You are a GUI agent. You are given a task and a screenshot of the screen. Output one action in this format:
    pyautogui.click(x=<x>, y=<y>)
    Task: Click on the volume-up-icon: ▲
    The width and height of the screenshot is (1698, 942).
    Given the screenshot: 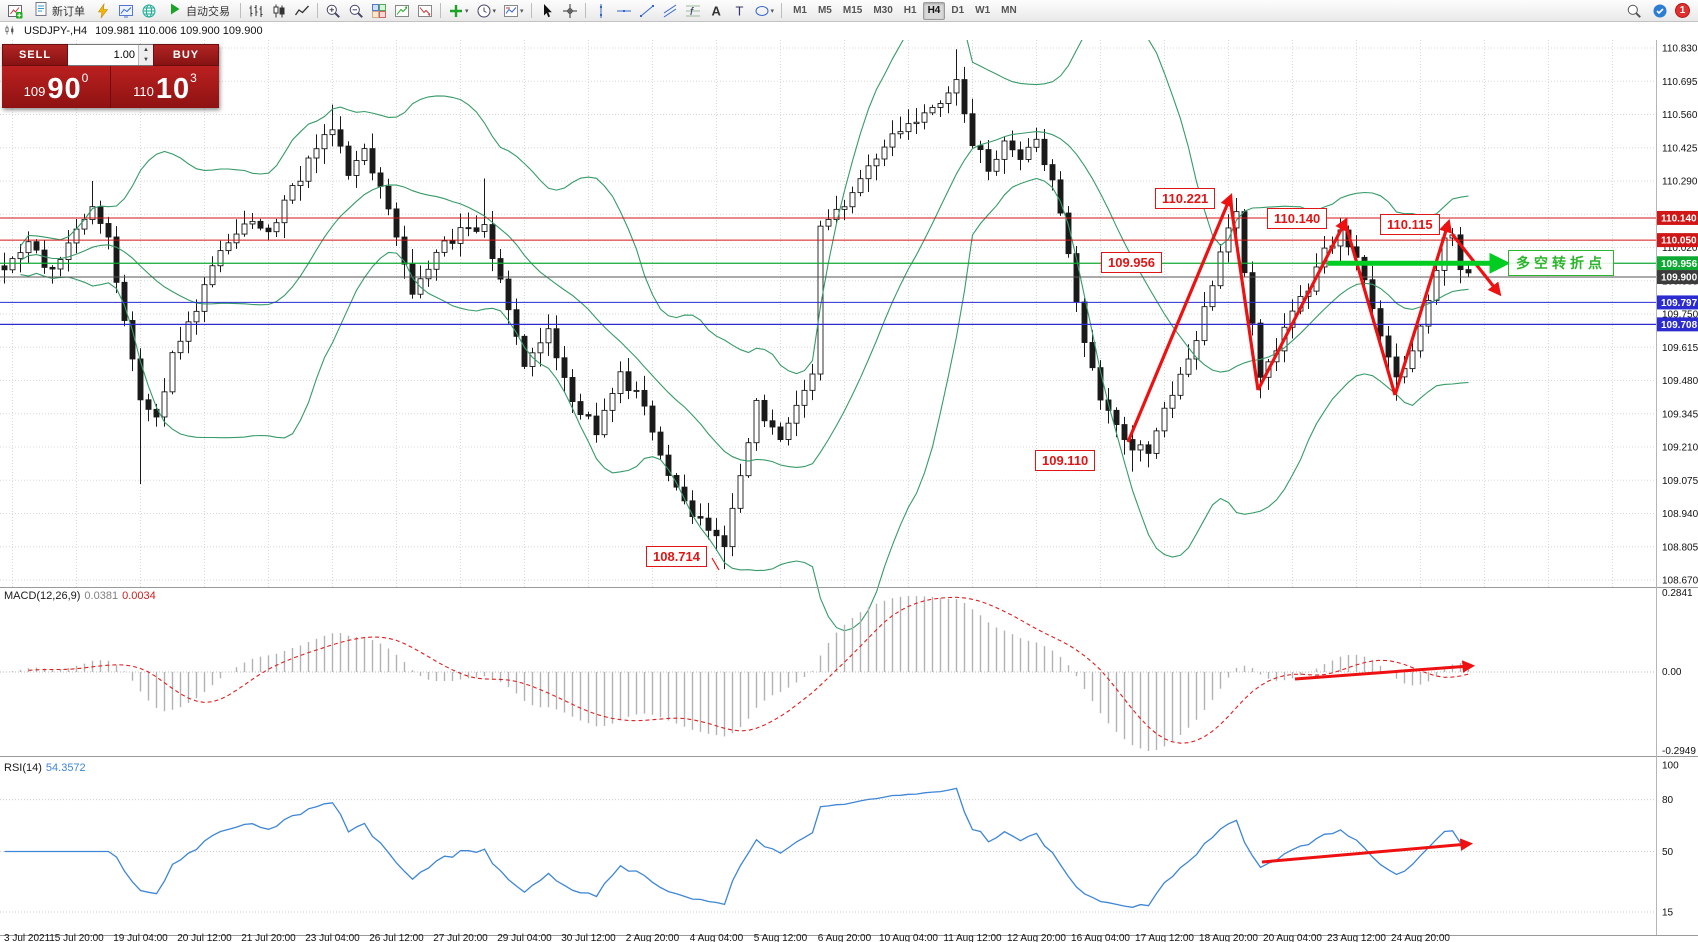 What is the action you would take?
    pyautogui.click(x=146, y=50)
    